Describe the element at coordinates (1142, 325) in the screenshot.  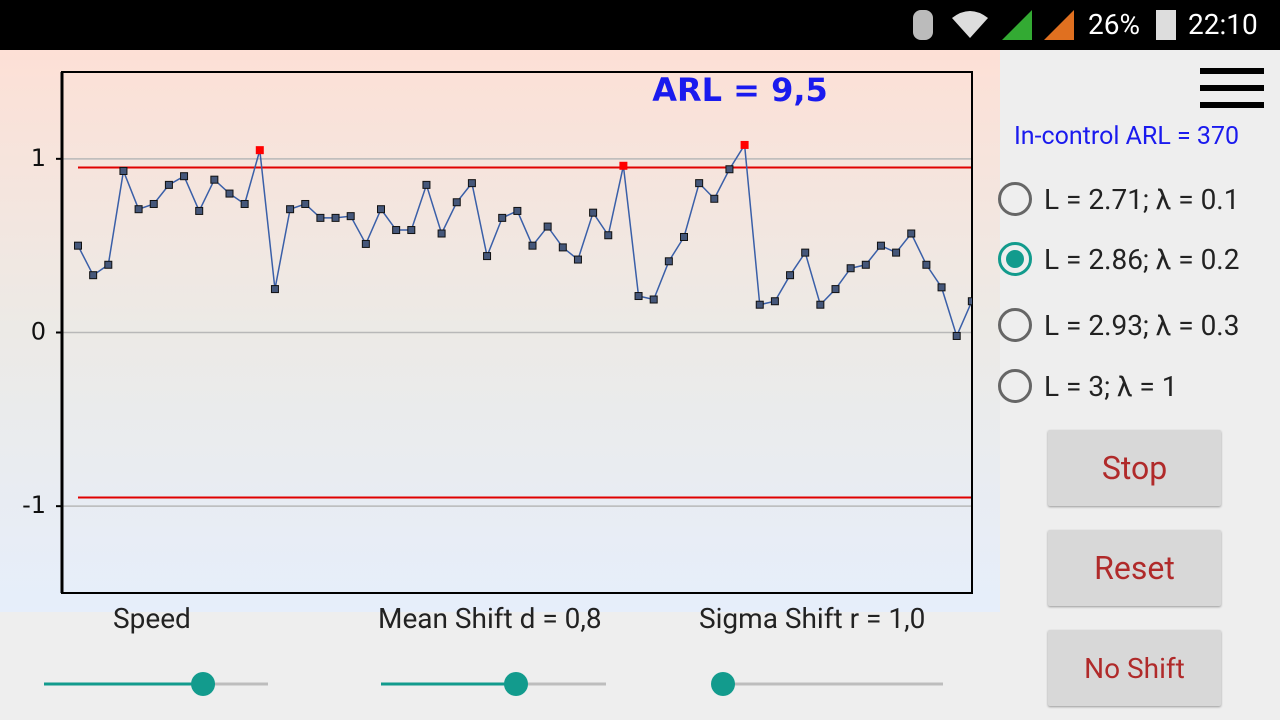
I see `radio-label: L = 2.93; λ = 0.3` at that location.